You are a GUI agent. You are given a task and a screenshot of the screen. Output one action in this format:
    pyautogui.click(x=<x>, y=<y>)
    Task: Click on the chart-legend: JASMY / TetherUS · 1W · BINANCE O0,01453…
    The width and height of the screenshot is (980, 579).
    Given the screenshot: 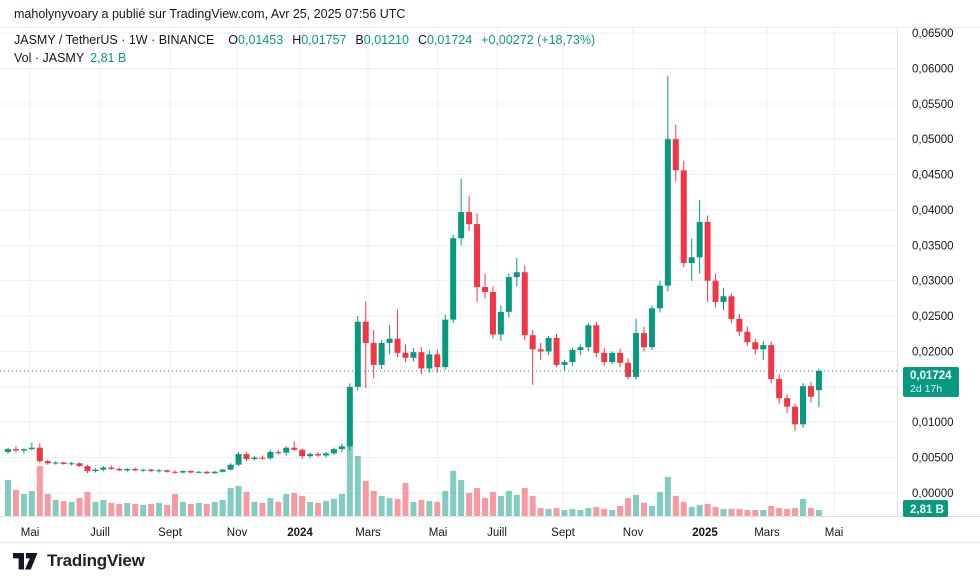 What is the action you would take?
    pyautogui.click(x=304, y=49)
    